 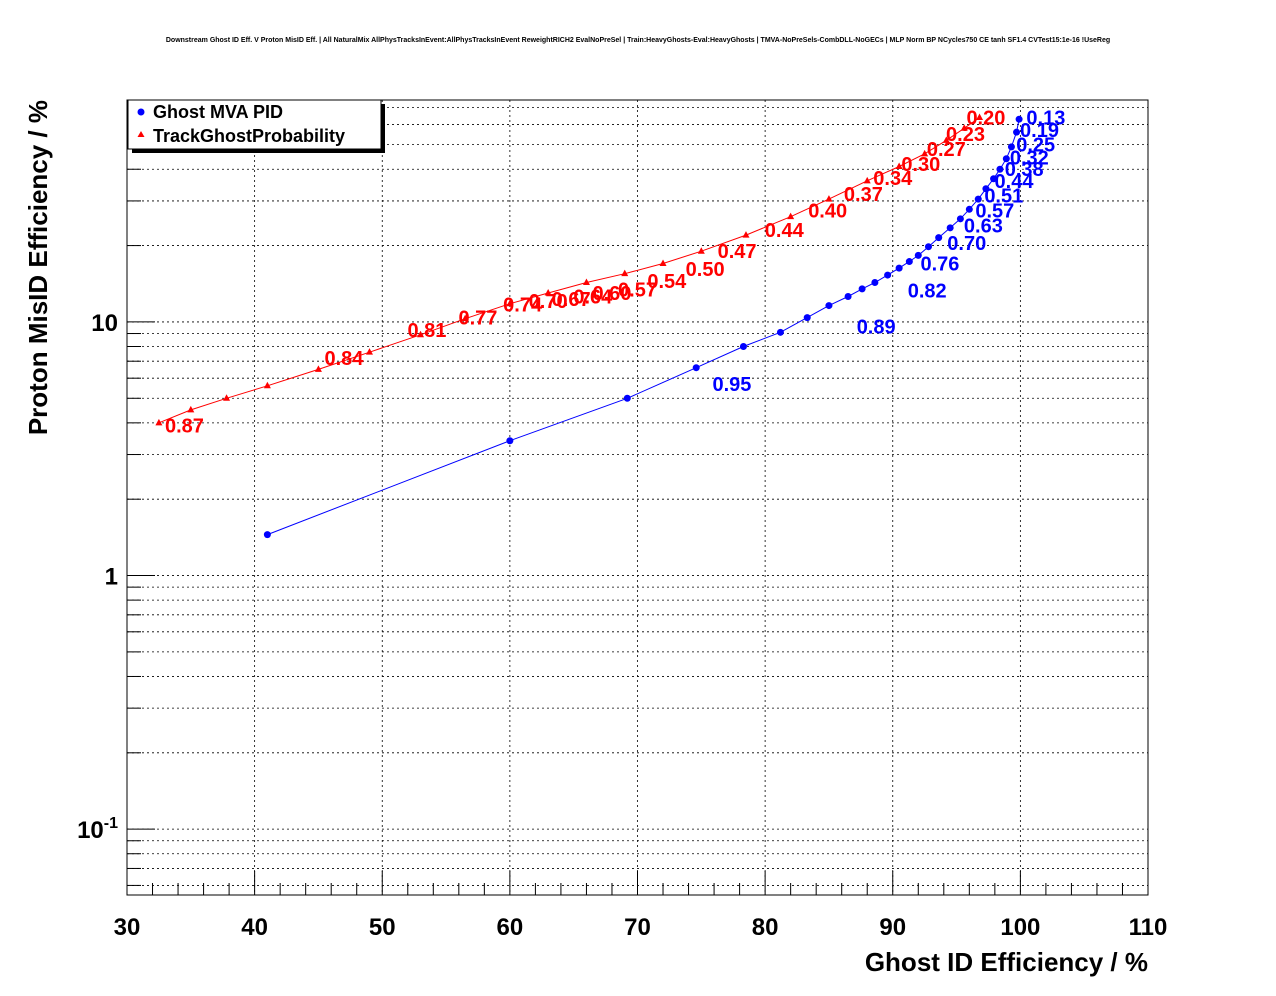 What do you see at coordinates (1045, 118) in the screenshot?
I see `cut-value-label: 0.13` at bounding box center [1045, 118].